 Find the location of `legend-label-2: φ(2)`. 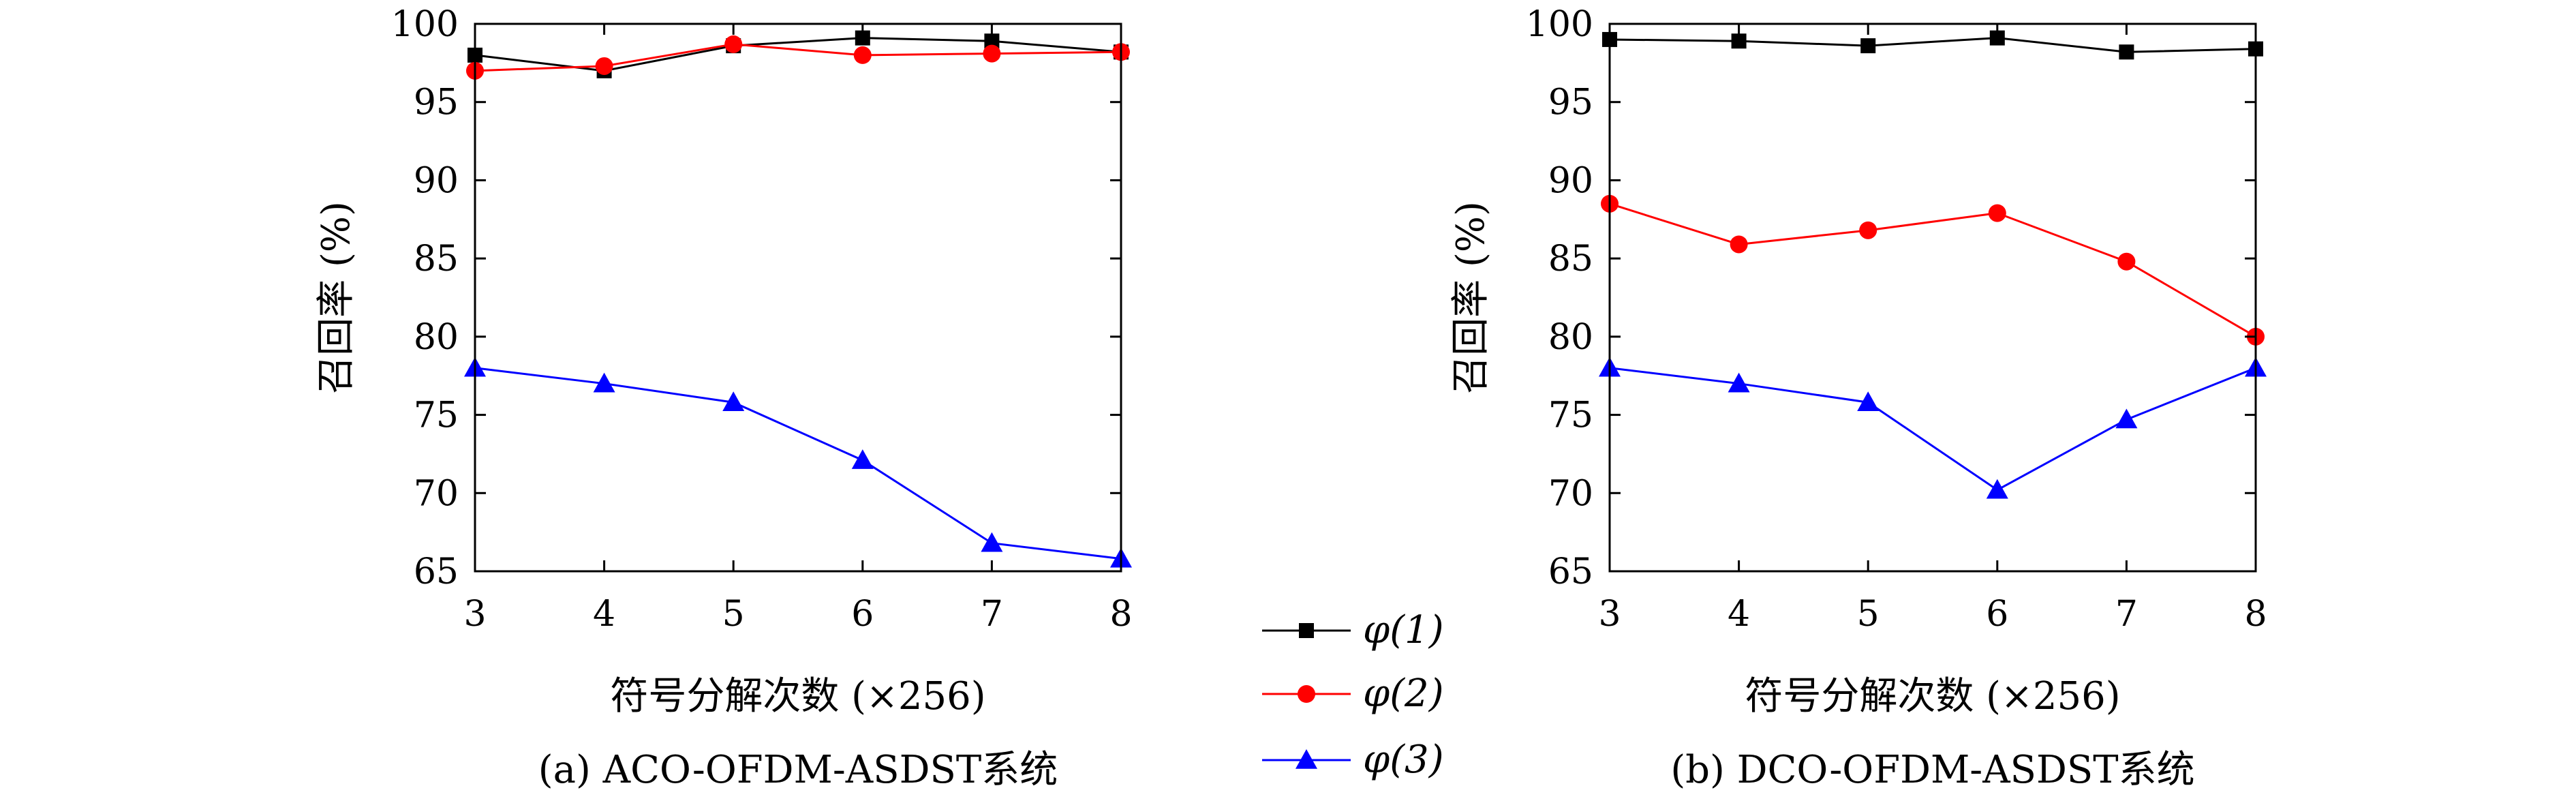

legend-label-2: φ(2) is located at coordinates (1403, 693).